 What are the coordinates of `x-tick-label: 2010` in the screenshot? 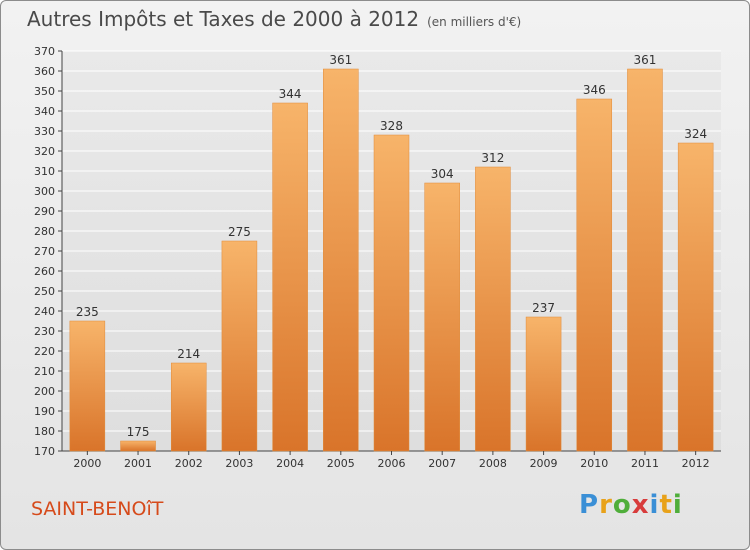 It's located at (594, 463).